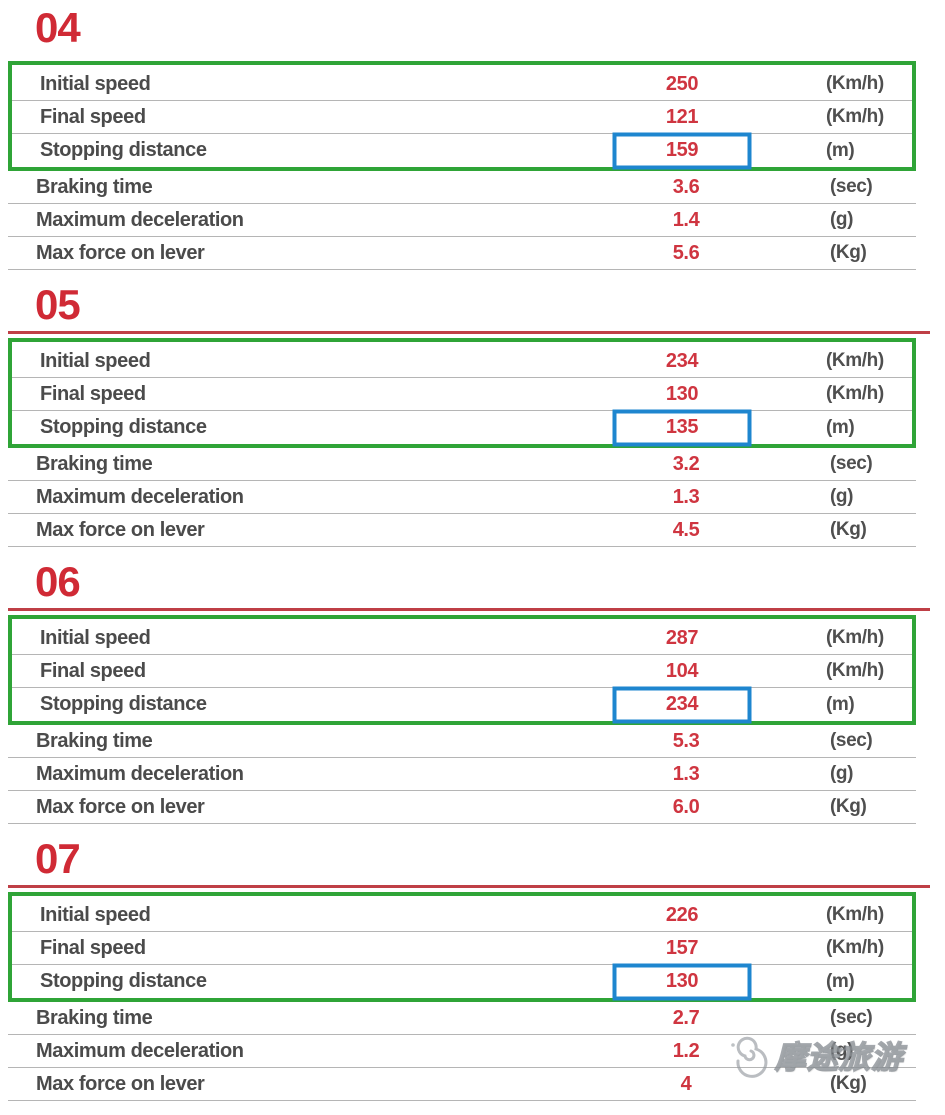 The image size is (945, 1115). I want to click on table-row: Max force on lever 4 (Kg), so click(462, 1084).